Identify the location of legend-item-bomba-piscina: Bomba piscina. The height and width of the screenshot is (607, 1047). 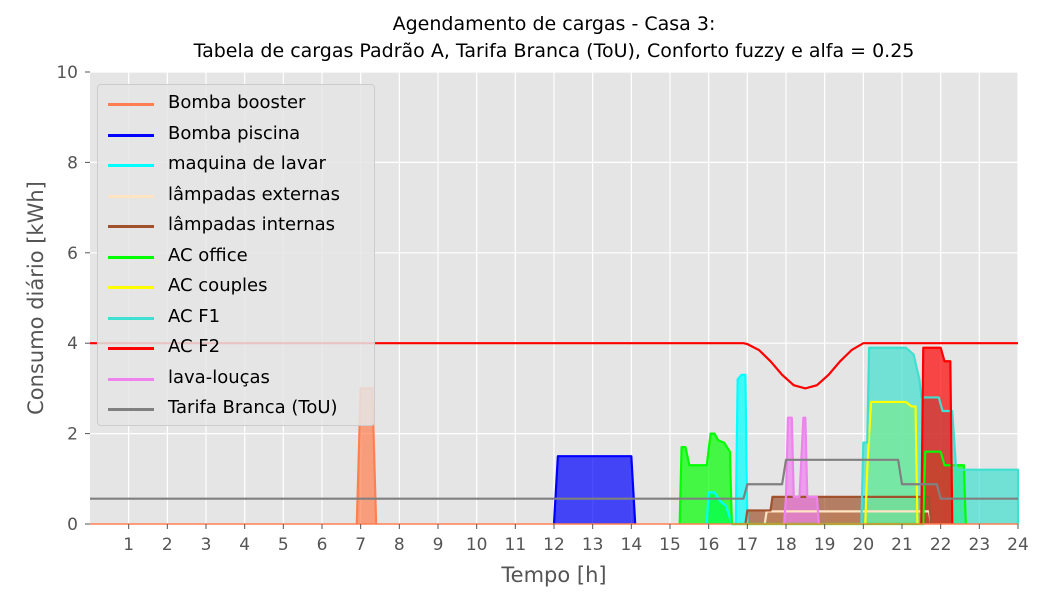
(236, 135).